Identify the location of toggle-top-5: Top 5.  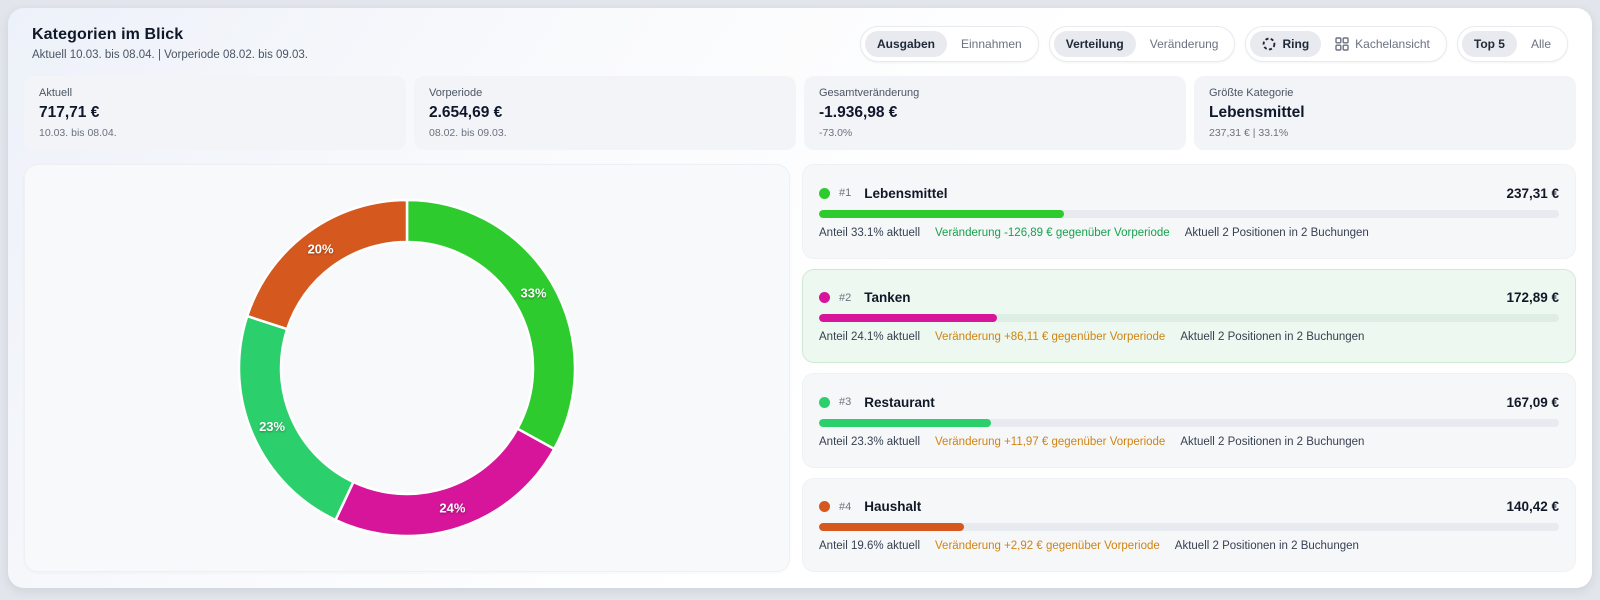
(1489, 44).